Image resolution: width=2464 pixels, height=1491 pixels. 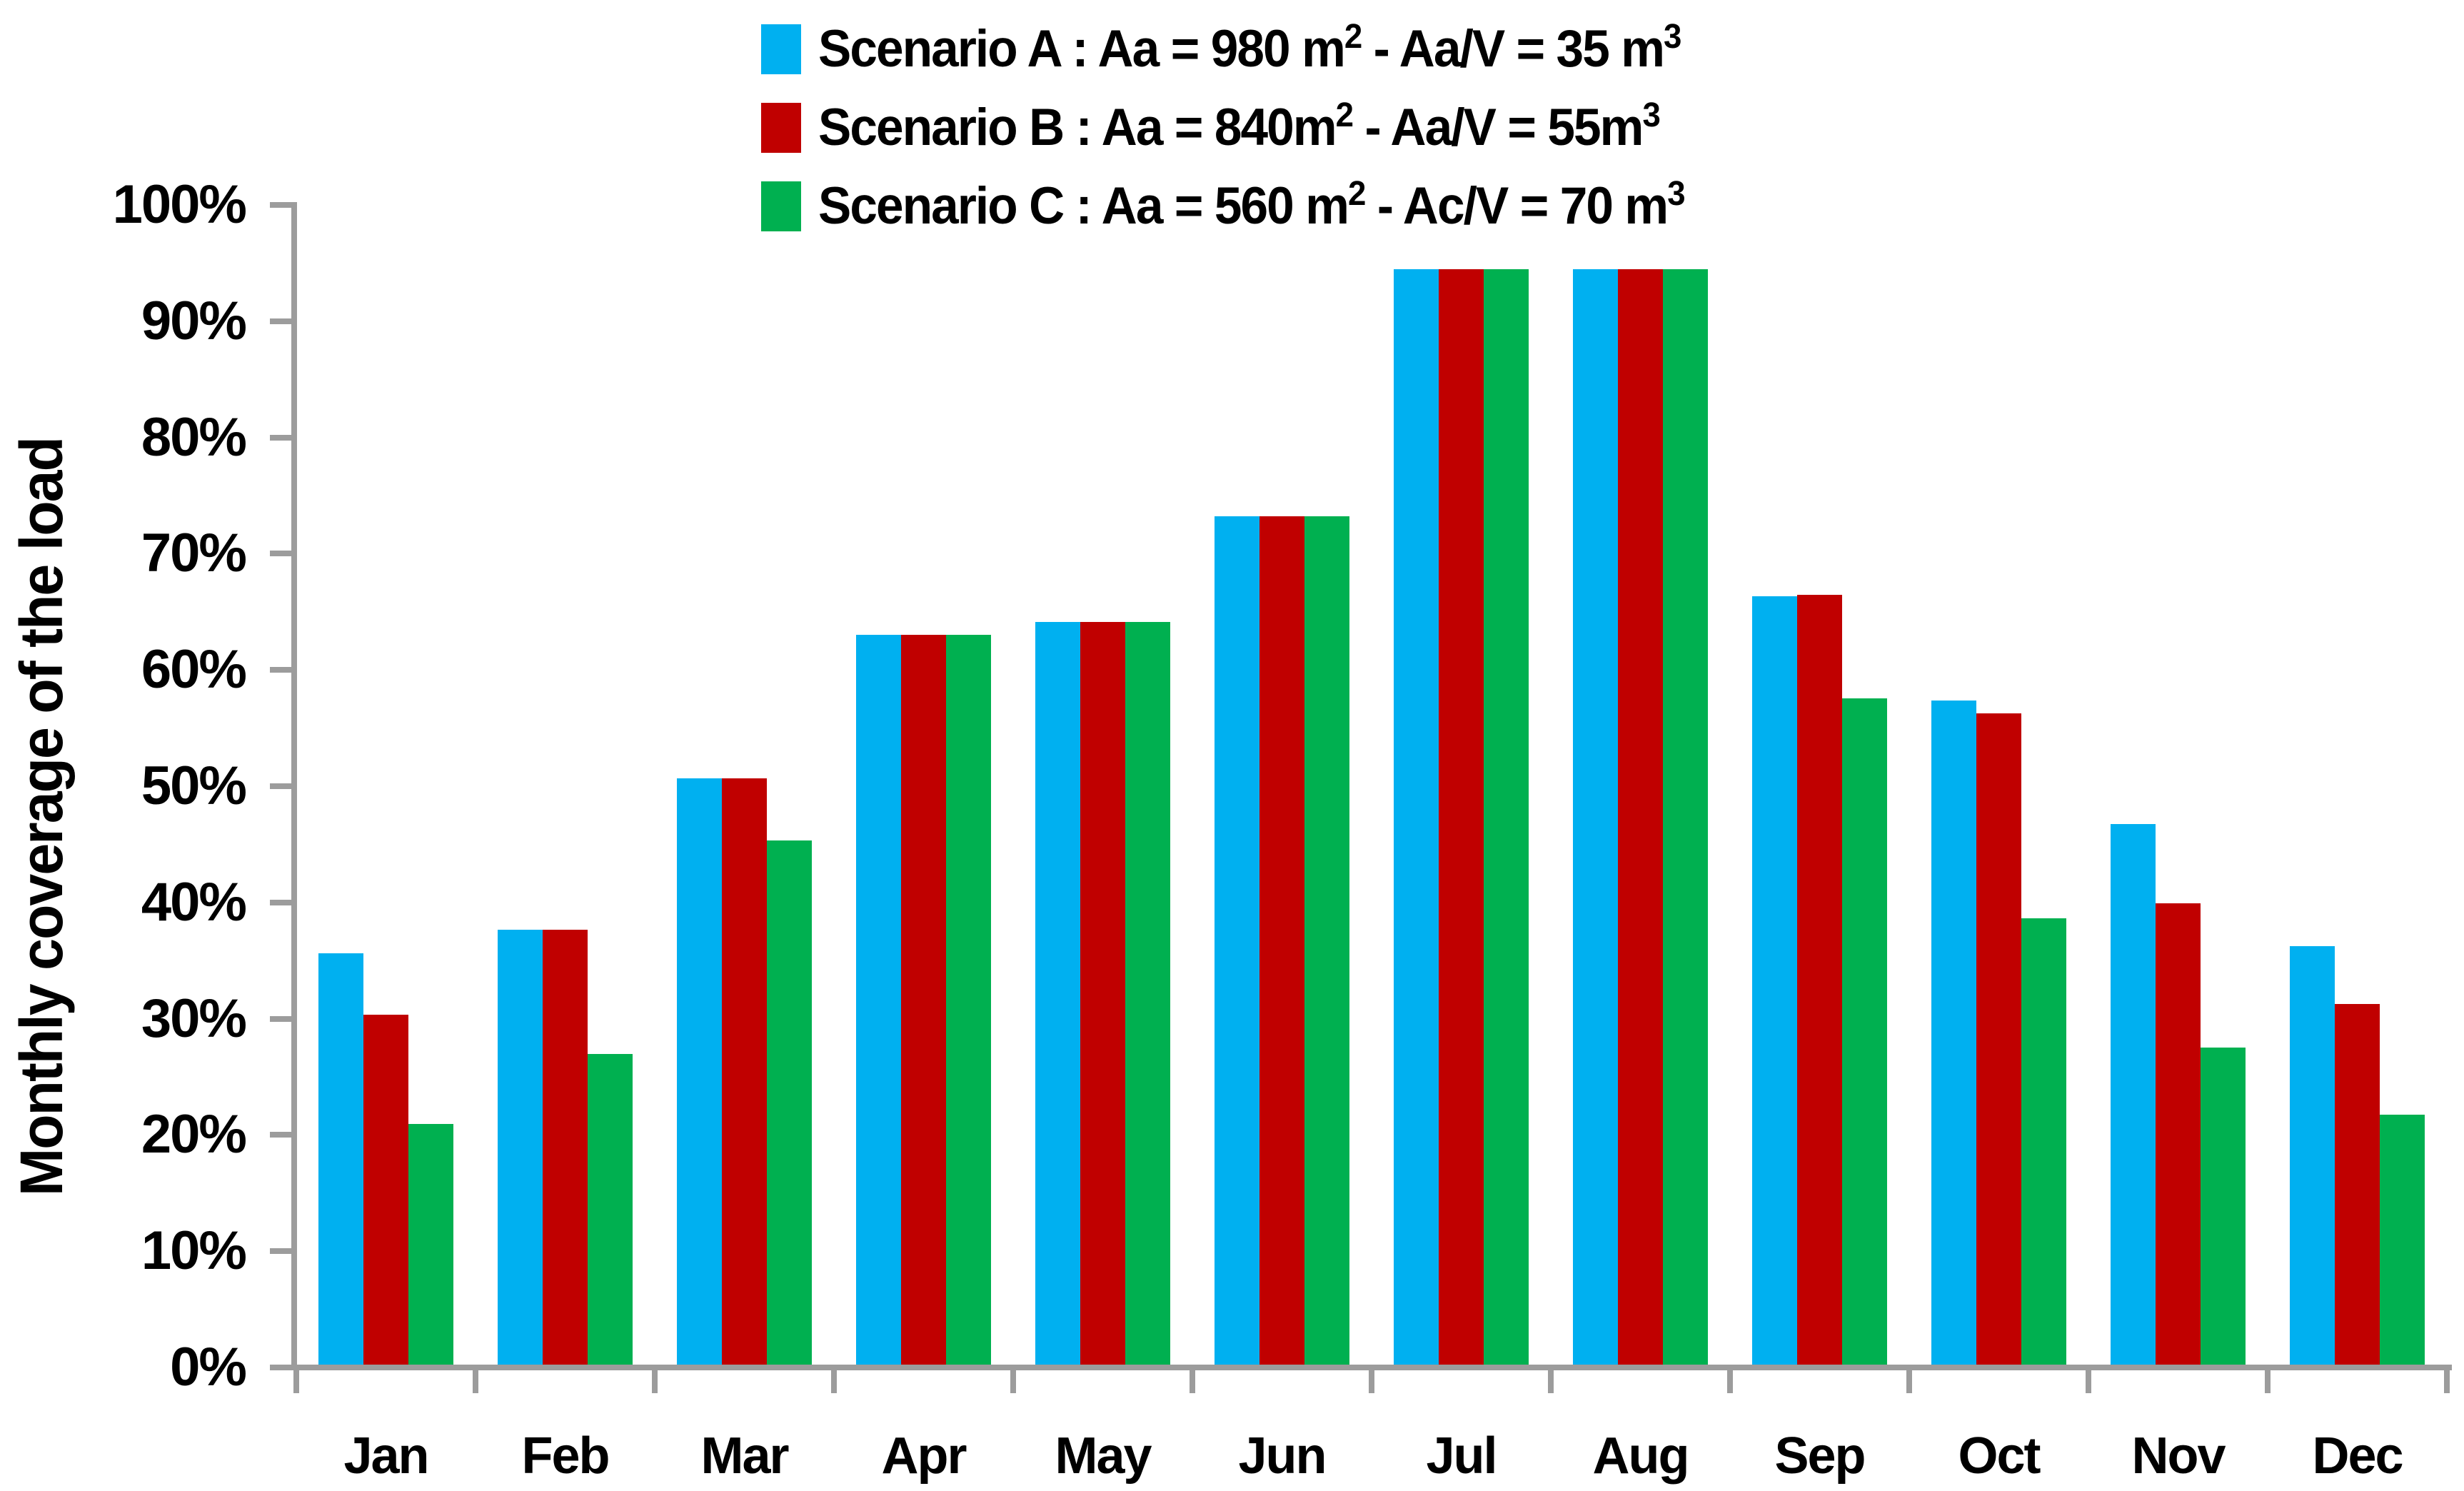 What do you see at coordinates (2043, 1141) in the screenshot?
I see `bar-scenario-c-oct` at bounding box center [2043, 1141].